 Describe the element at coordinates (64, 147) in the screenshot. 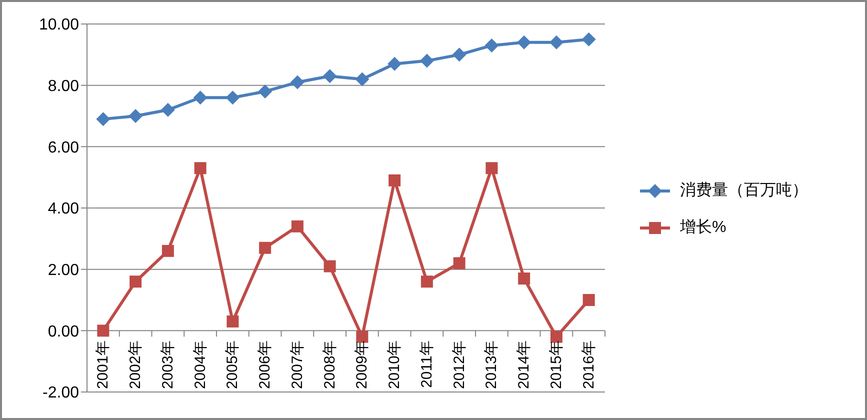

I see `y-tick-label: 6.00` at that location.